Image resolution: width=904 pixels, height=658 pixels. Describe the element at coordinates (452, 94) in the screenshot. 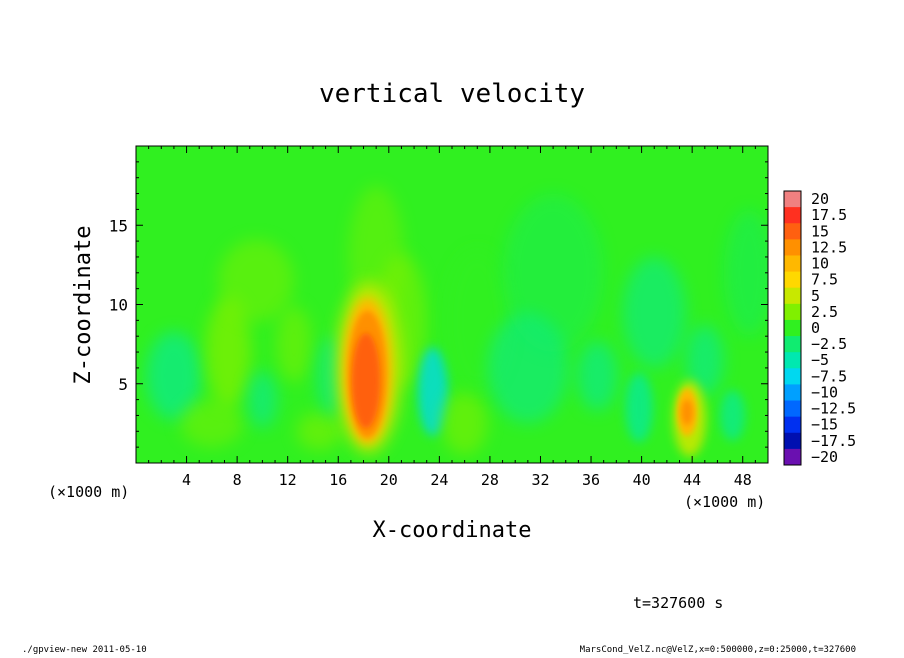

I see `chart-title: vertical velocity` at that location.